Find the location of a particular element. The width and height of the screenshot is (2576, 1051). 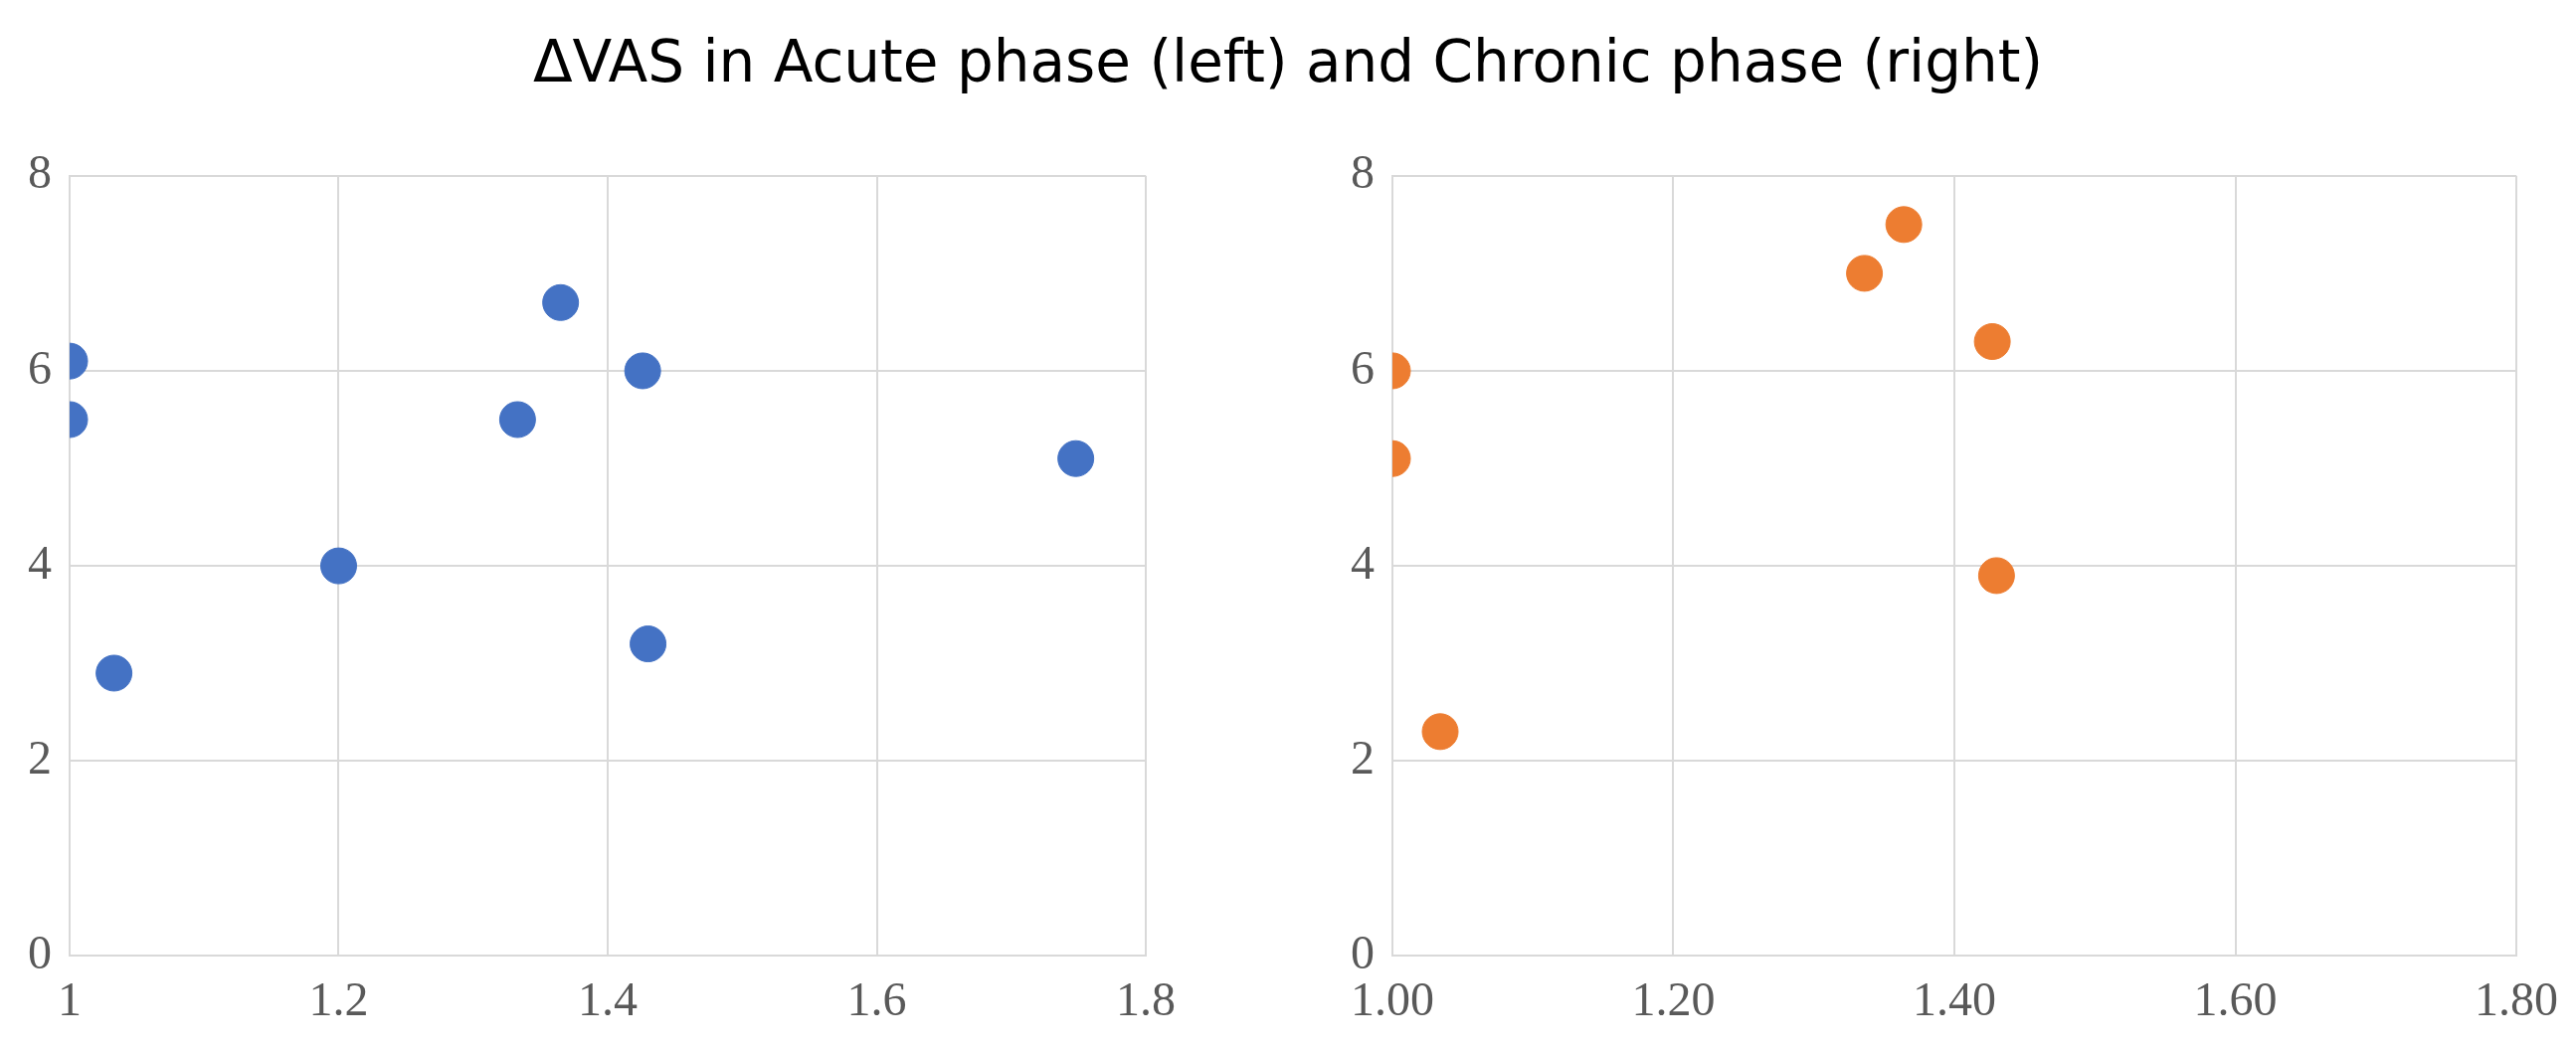

x-tick-label: 1.8 is located at coordinates (1146, 998).